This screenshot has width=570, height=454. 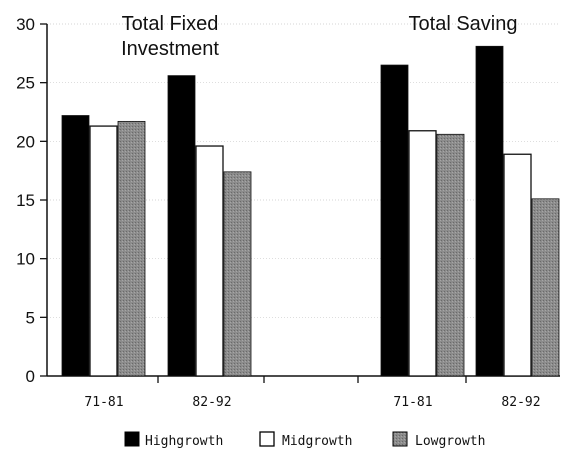 What do you see at coordinates (25, 200) in the screenshot?
I see `y-tick-label: 15` at bounding box center [25, 200].